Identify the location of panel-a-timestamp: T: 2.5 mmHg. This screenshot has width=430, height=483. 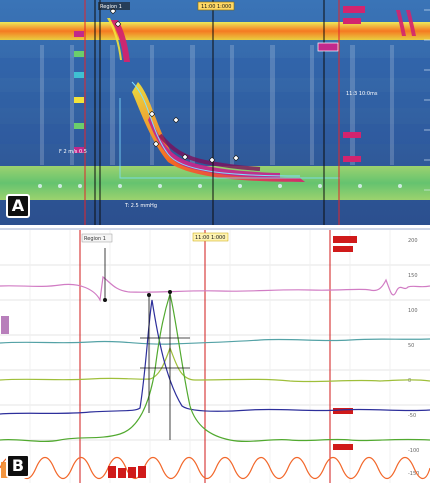
(140, 206).